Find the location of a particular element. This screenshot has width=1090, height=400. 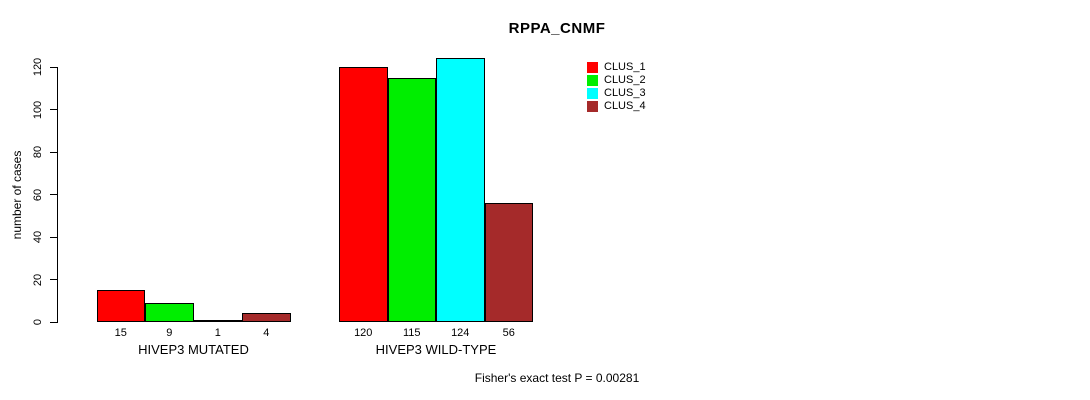

legend-item: CLUS_1 is located at coordinates (616, 67).